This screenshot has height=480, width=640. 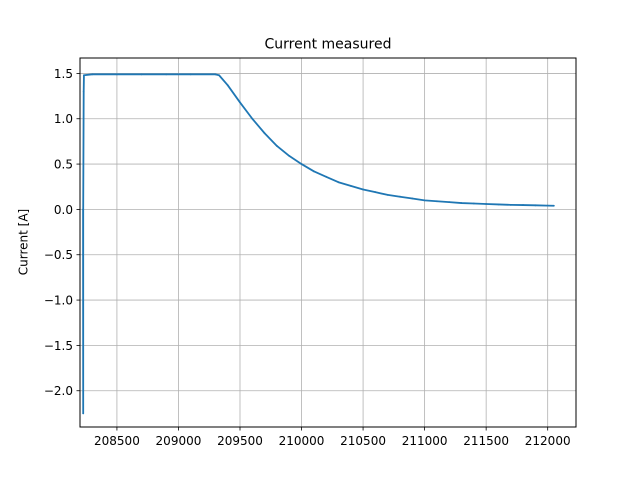 I want to click on y-tick-label: 1.0, so click(x=63, y=119).